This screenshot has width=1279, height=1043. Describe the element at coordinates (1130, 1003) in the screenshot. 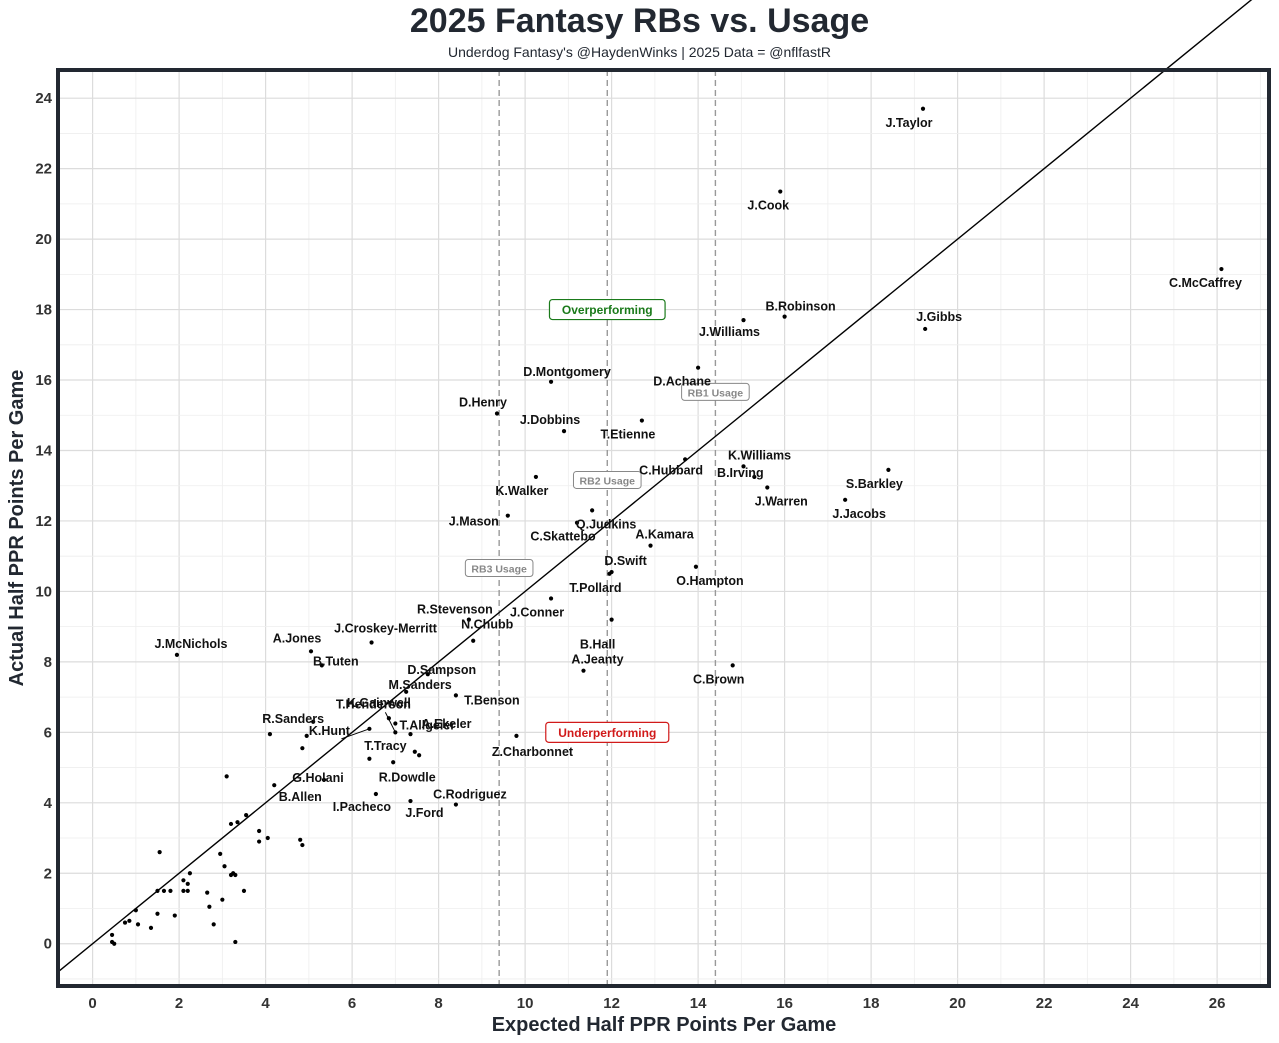

I see `x-tick-label: 24` at that location.